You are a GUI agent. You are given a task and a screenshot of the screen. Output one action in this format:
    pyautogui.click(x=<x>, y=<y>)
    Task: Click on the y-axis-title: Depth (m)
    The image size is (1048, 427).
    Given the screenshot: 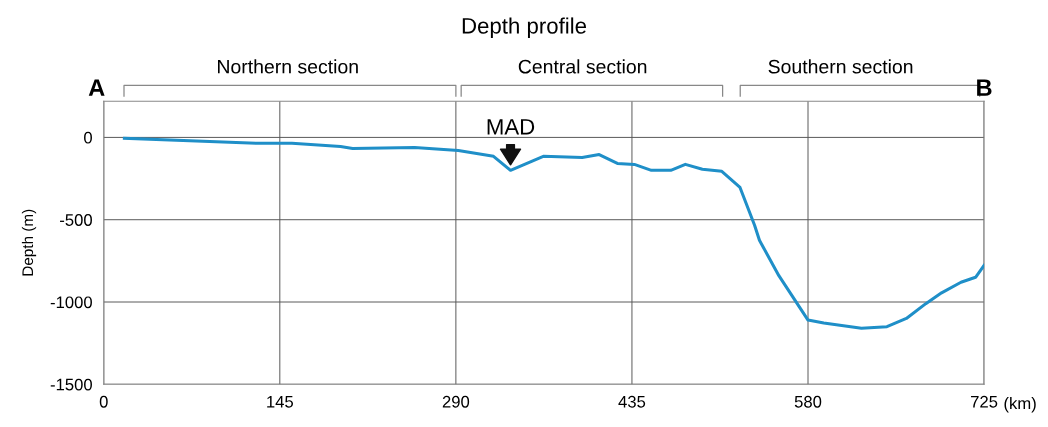 What is the action you would take?
    pyautogui.click(x=29, y=242)
    